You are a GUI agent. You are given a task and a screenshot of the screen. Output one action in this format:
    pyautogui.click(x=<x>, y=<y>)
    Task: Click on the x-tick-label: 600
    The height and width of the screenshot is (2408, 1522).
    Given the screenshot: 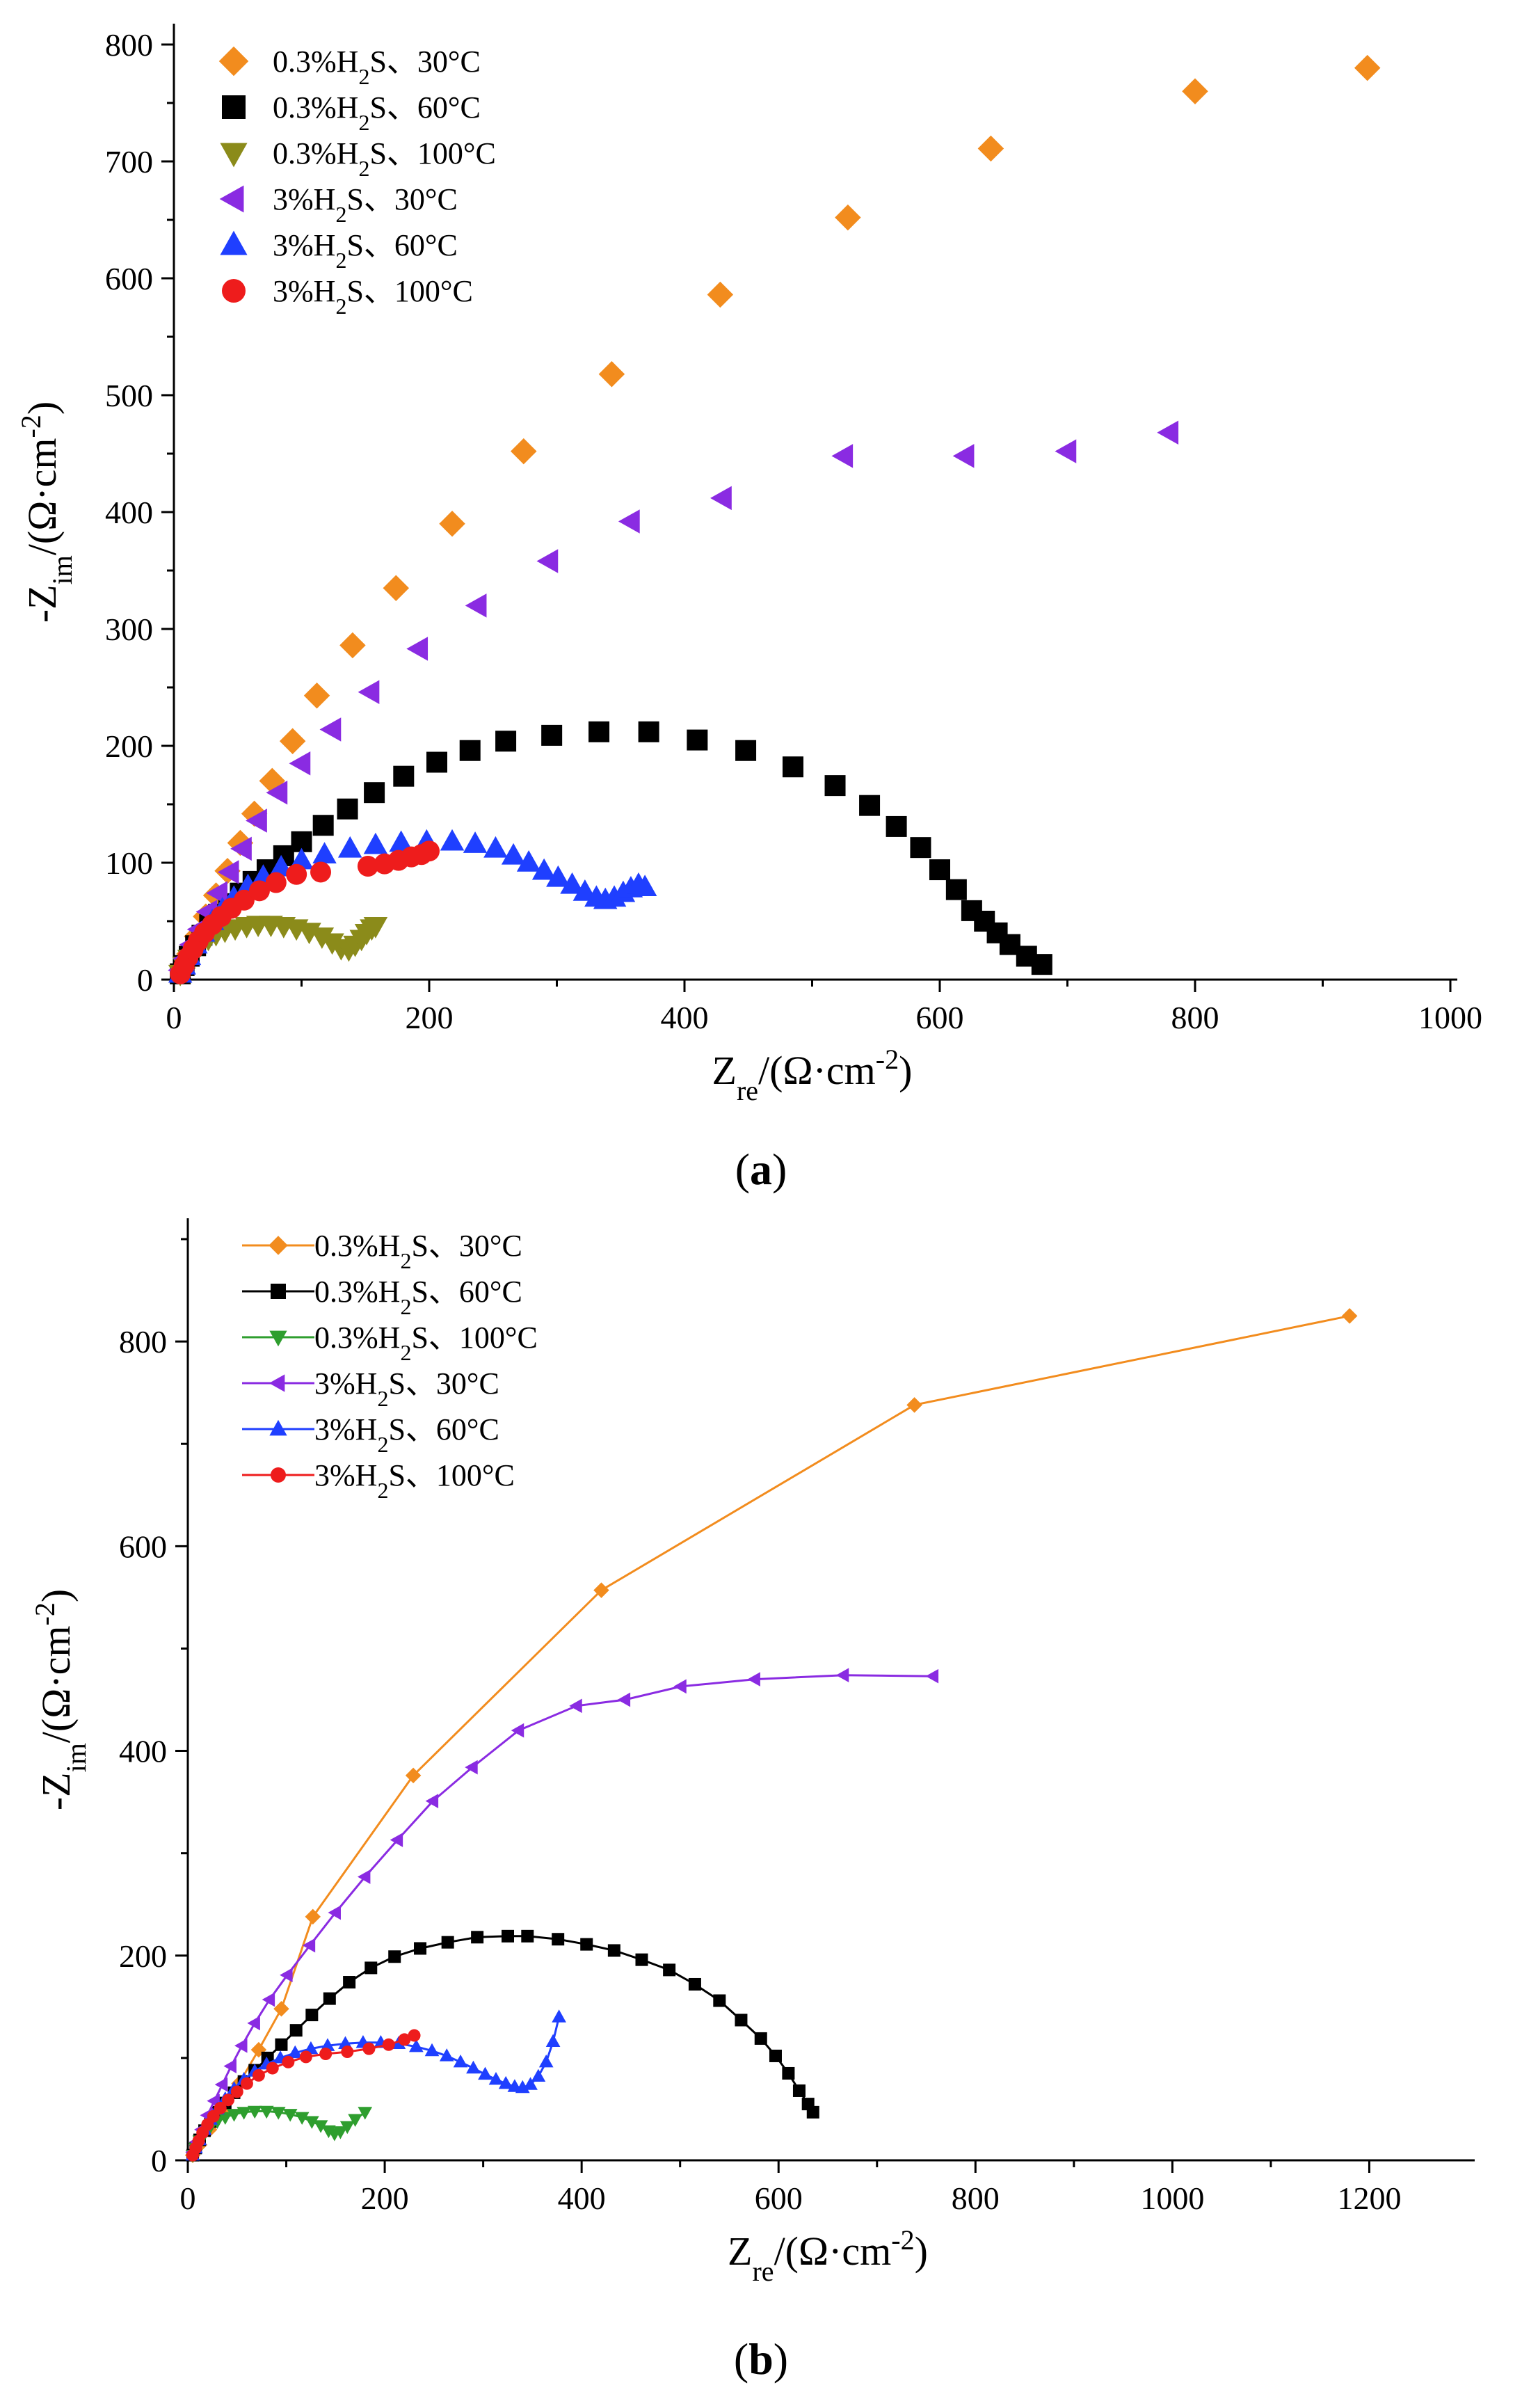 What is the action you would take?
    pyautogui.click(x=779, y=2198)
    